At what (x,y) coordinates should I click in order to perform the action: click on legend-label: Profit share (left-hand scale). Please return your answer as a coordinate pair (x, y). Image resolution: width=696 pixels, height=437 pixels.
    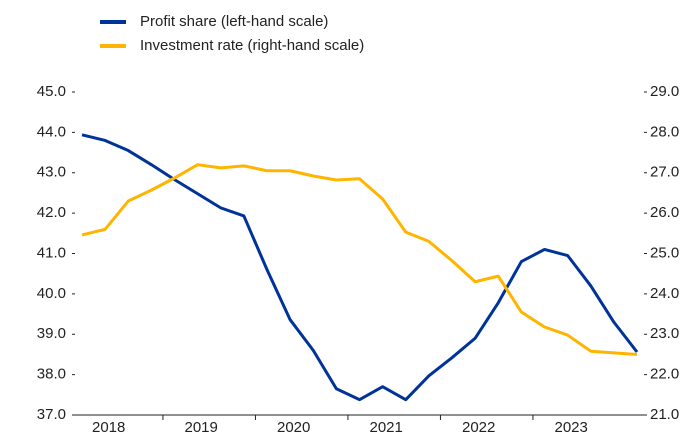
    Looking at the image, I should click on (234, 21).